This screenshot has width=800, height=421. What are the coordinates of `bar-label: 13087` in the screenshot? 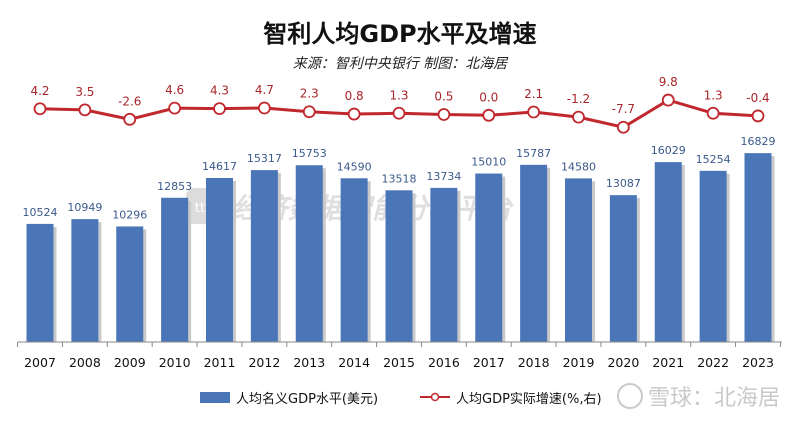 It's located at (623, 183).